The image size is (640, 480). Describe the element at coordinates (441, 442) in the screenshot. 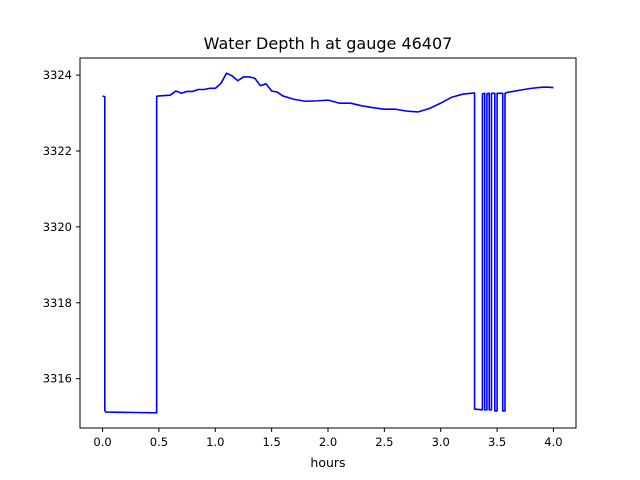

I see `x-tick-label: 3.0` at that location.